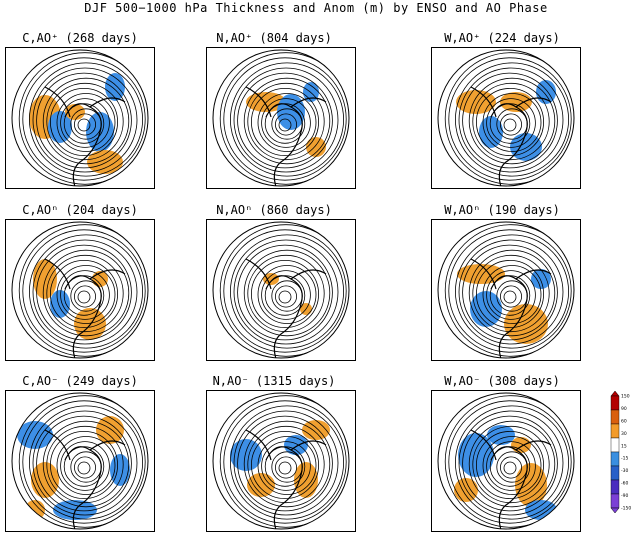  Describe the element at coordinates (80, 210) in the screenshot. I see `panel-title-c-aoneu: C,AOⁿ (204 days)` at that location.